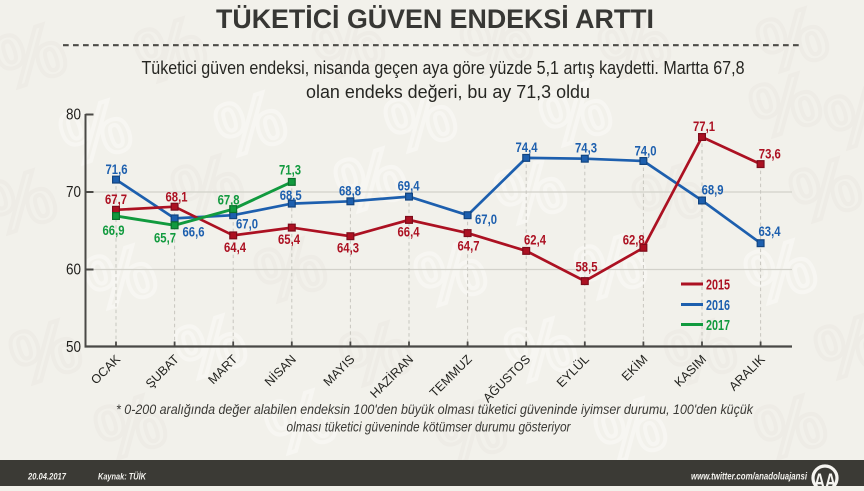 The width and height of the screenshot is (864, 491). What do you see at coordinates (114, 230) in the screenshot?
I see `svg-text: 66,9` at bounding box center [114, 230].